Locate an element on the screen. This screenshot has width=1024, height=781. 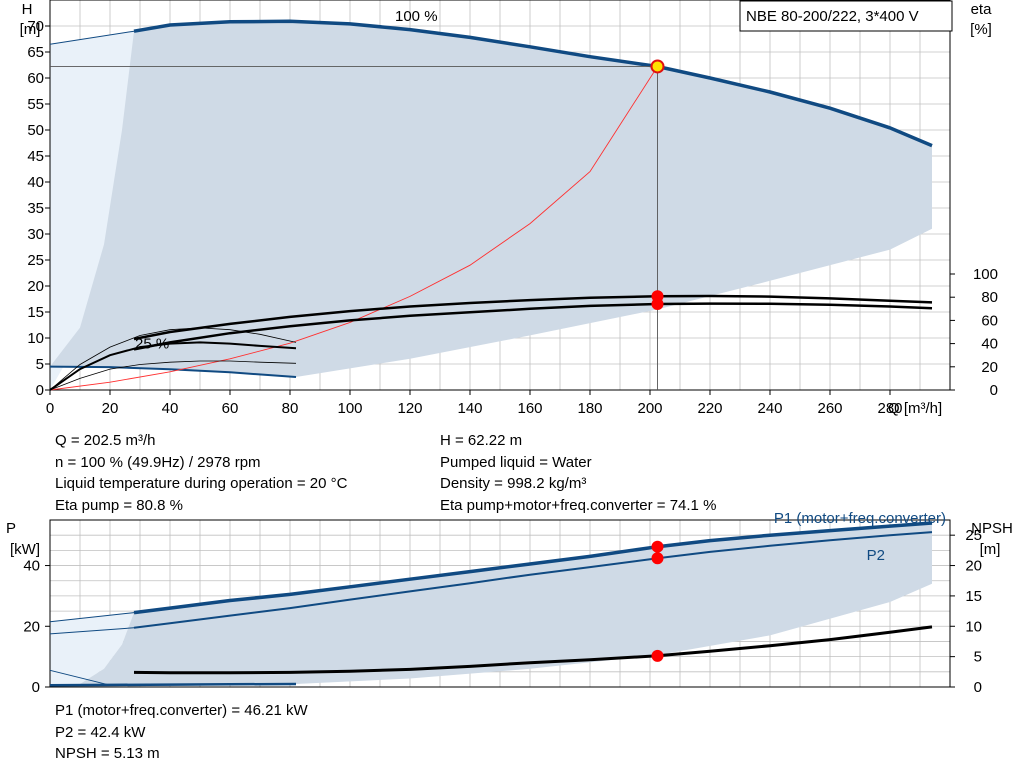
y-left-tick-label: 70 is located at coordinates (35, 26).